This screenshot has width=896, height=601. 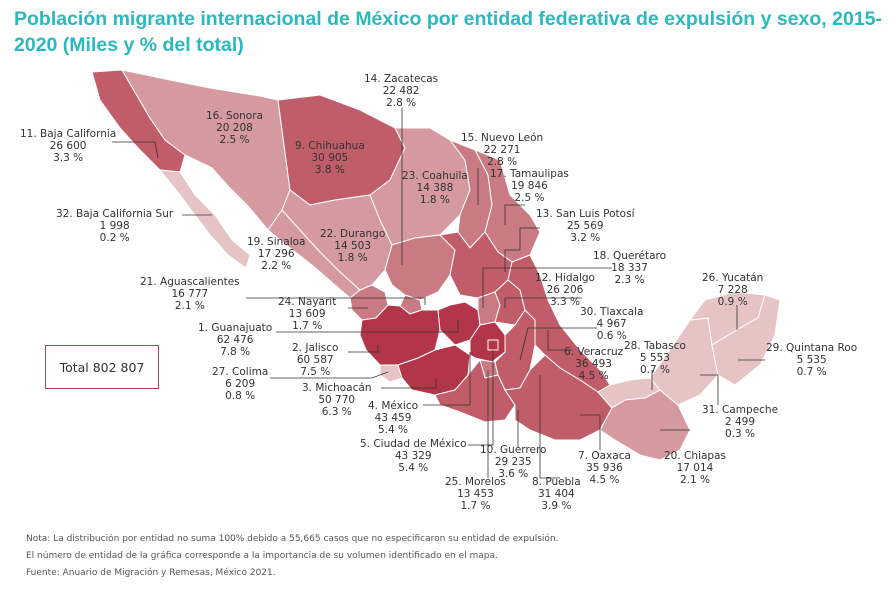 I want to click on label-aguascalientes: 21. Aguascalientes 16 777 2.1 %, so click(x=190, y=294).